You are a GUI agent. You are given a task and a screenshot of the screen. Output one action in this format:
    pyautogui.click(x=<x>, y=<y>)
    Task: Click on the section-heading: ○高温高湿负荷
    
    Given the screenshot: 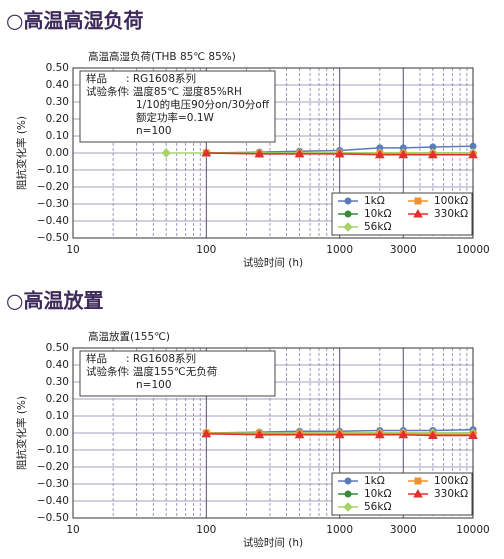 What is the action you would take?
    pyautogui.click(x=74, y=21)
    